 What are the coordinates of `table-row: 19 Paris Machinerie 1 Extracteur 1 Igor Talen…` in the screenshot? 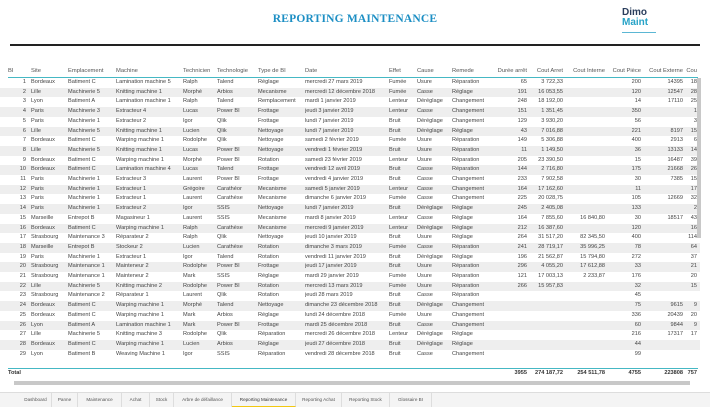 It's located at (350, 258).